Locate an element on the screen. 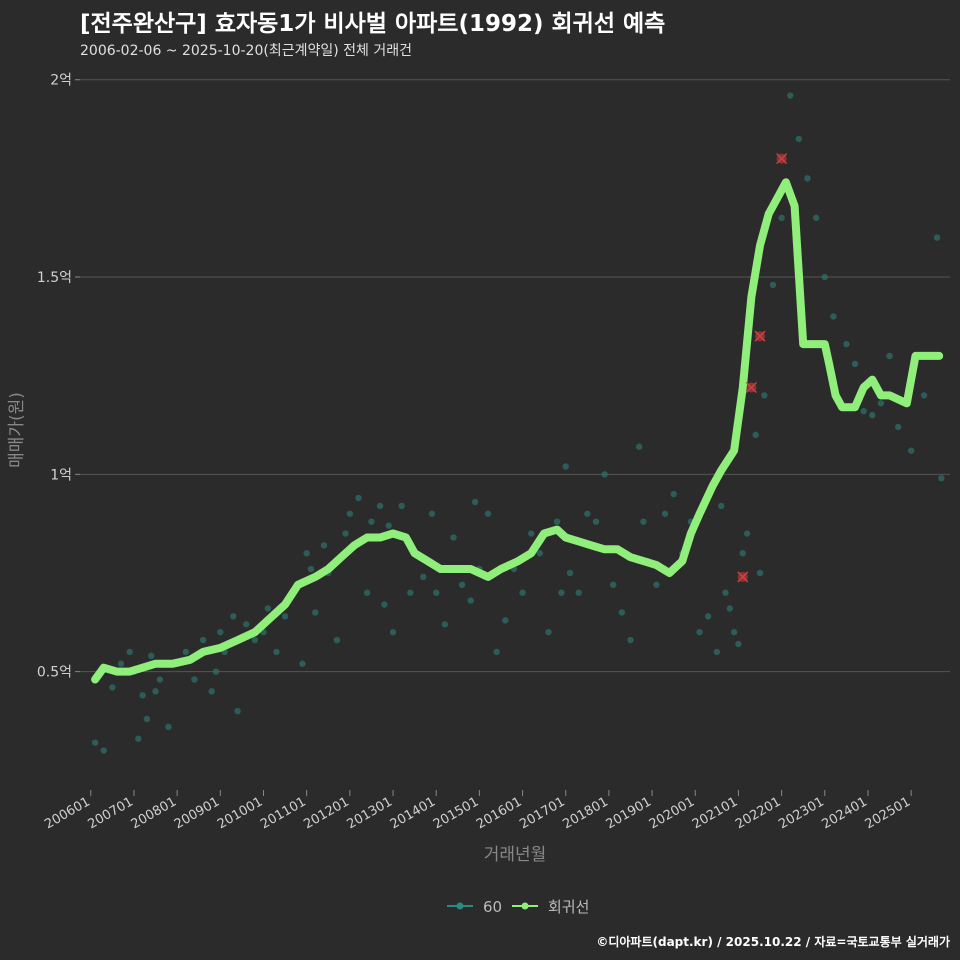 Image resolution: width=960 pixels, height=960 pixels. x-tick-label: 201701 is located at coordinates (542, 813).